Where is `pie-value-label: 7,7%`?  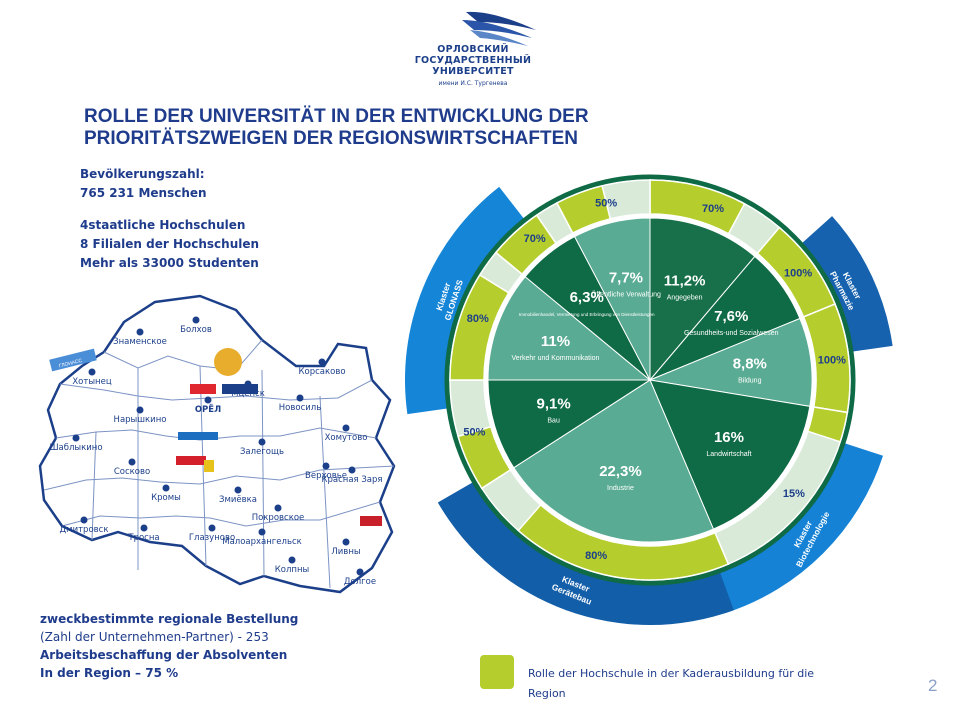
pie-value-label: 7,7% is located at coordinates (626, 277).